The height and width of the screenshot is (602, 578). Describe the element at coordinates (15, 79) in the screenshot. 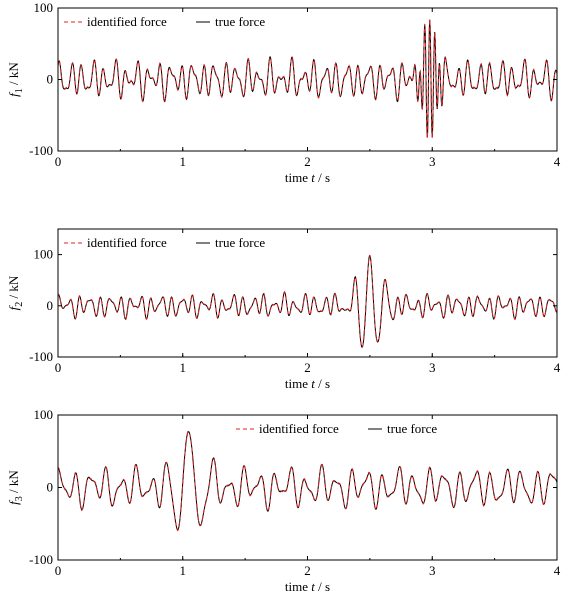

I see `y-axis-title: f1 / kN` at that location.